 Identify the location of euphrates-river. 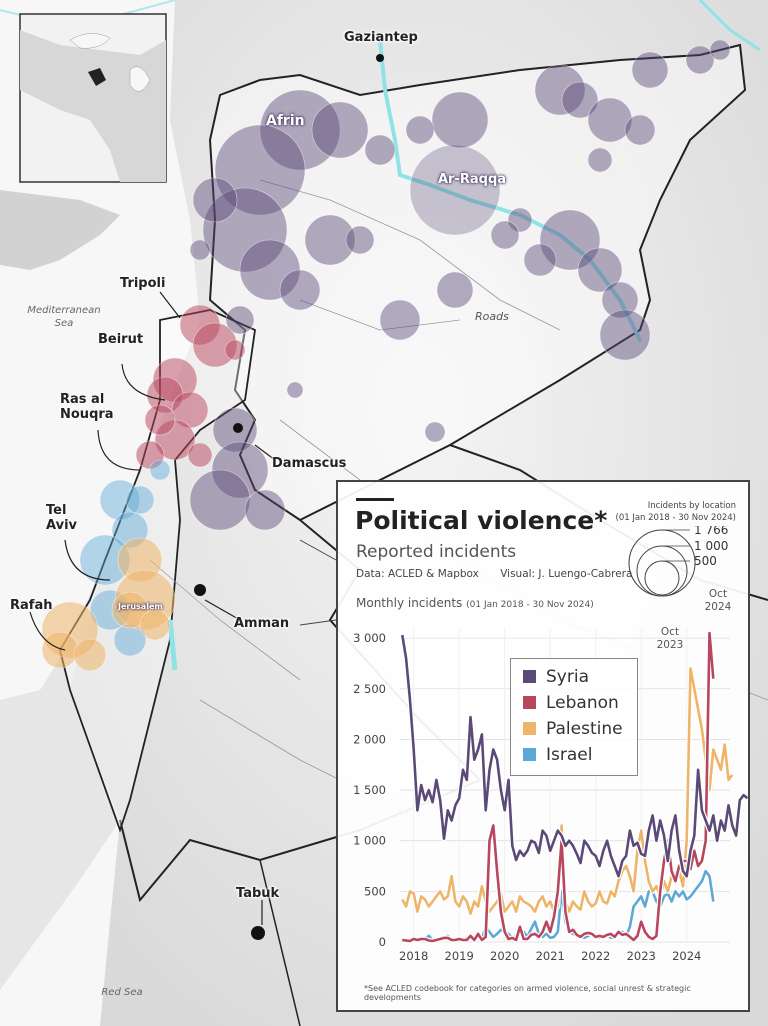
(510, 190).